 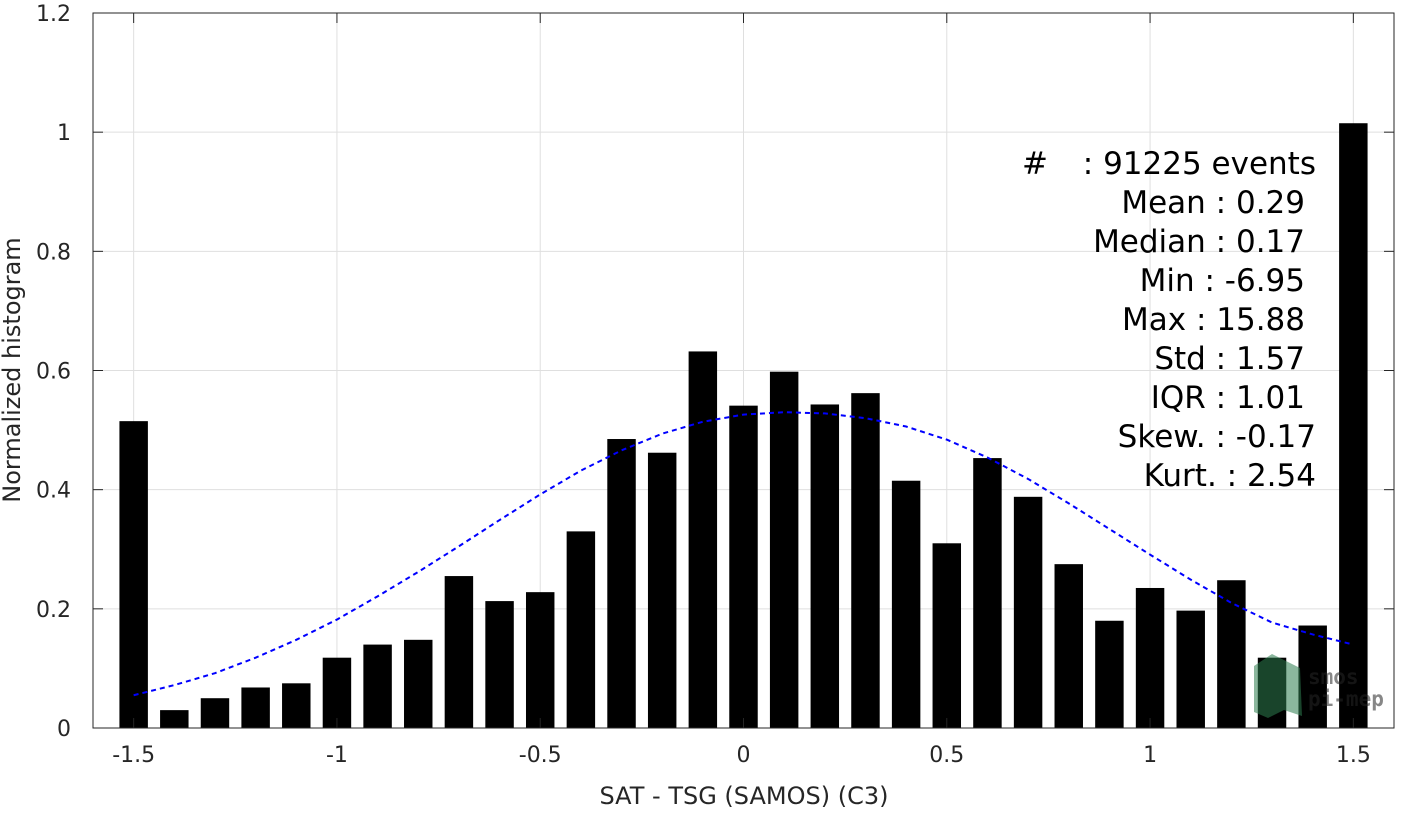 What do you see at coordinates (1278, 686) in the screenshot?
I see `logo-icon` at bounding box center [1278, 686].